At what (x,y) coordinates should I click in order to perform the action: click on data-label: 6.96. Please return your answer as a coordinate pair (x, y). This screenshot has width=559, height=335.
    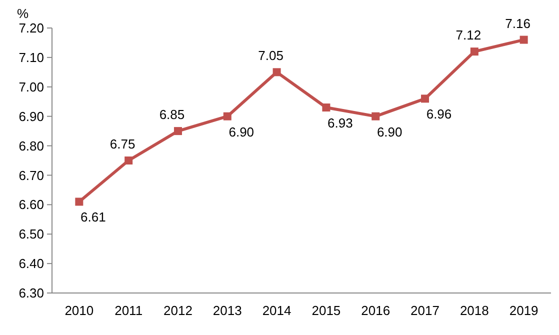
    Looking at the image, I should click on (439, 114).